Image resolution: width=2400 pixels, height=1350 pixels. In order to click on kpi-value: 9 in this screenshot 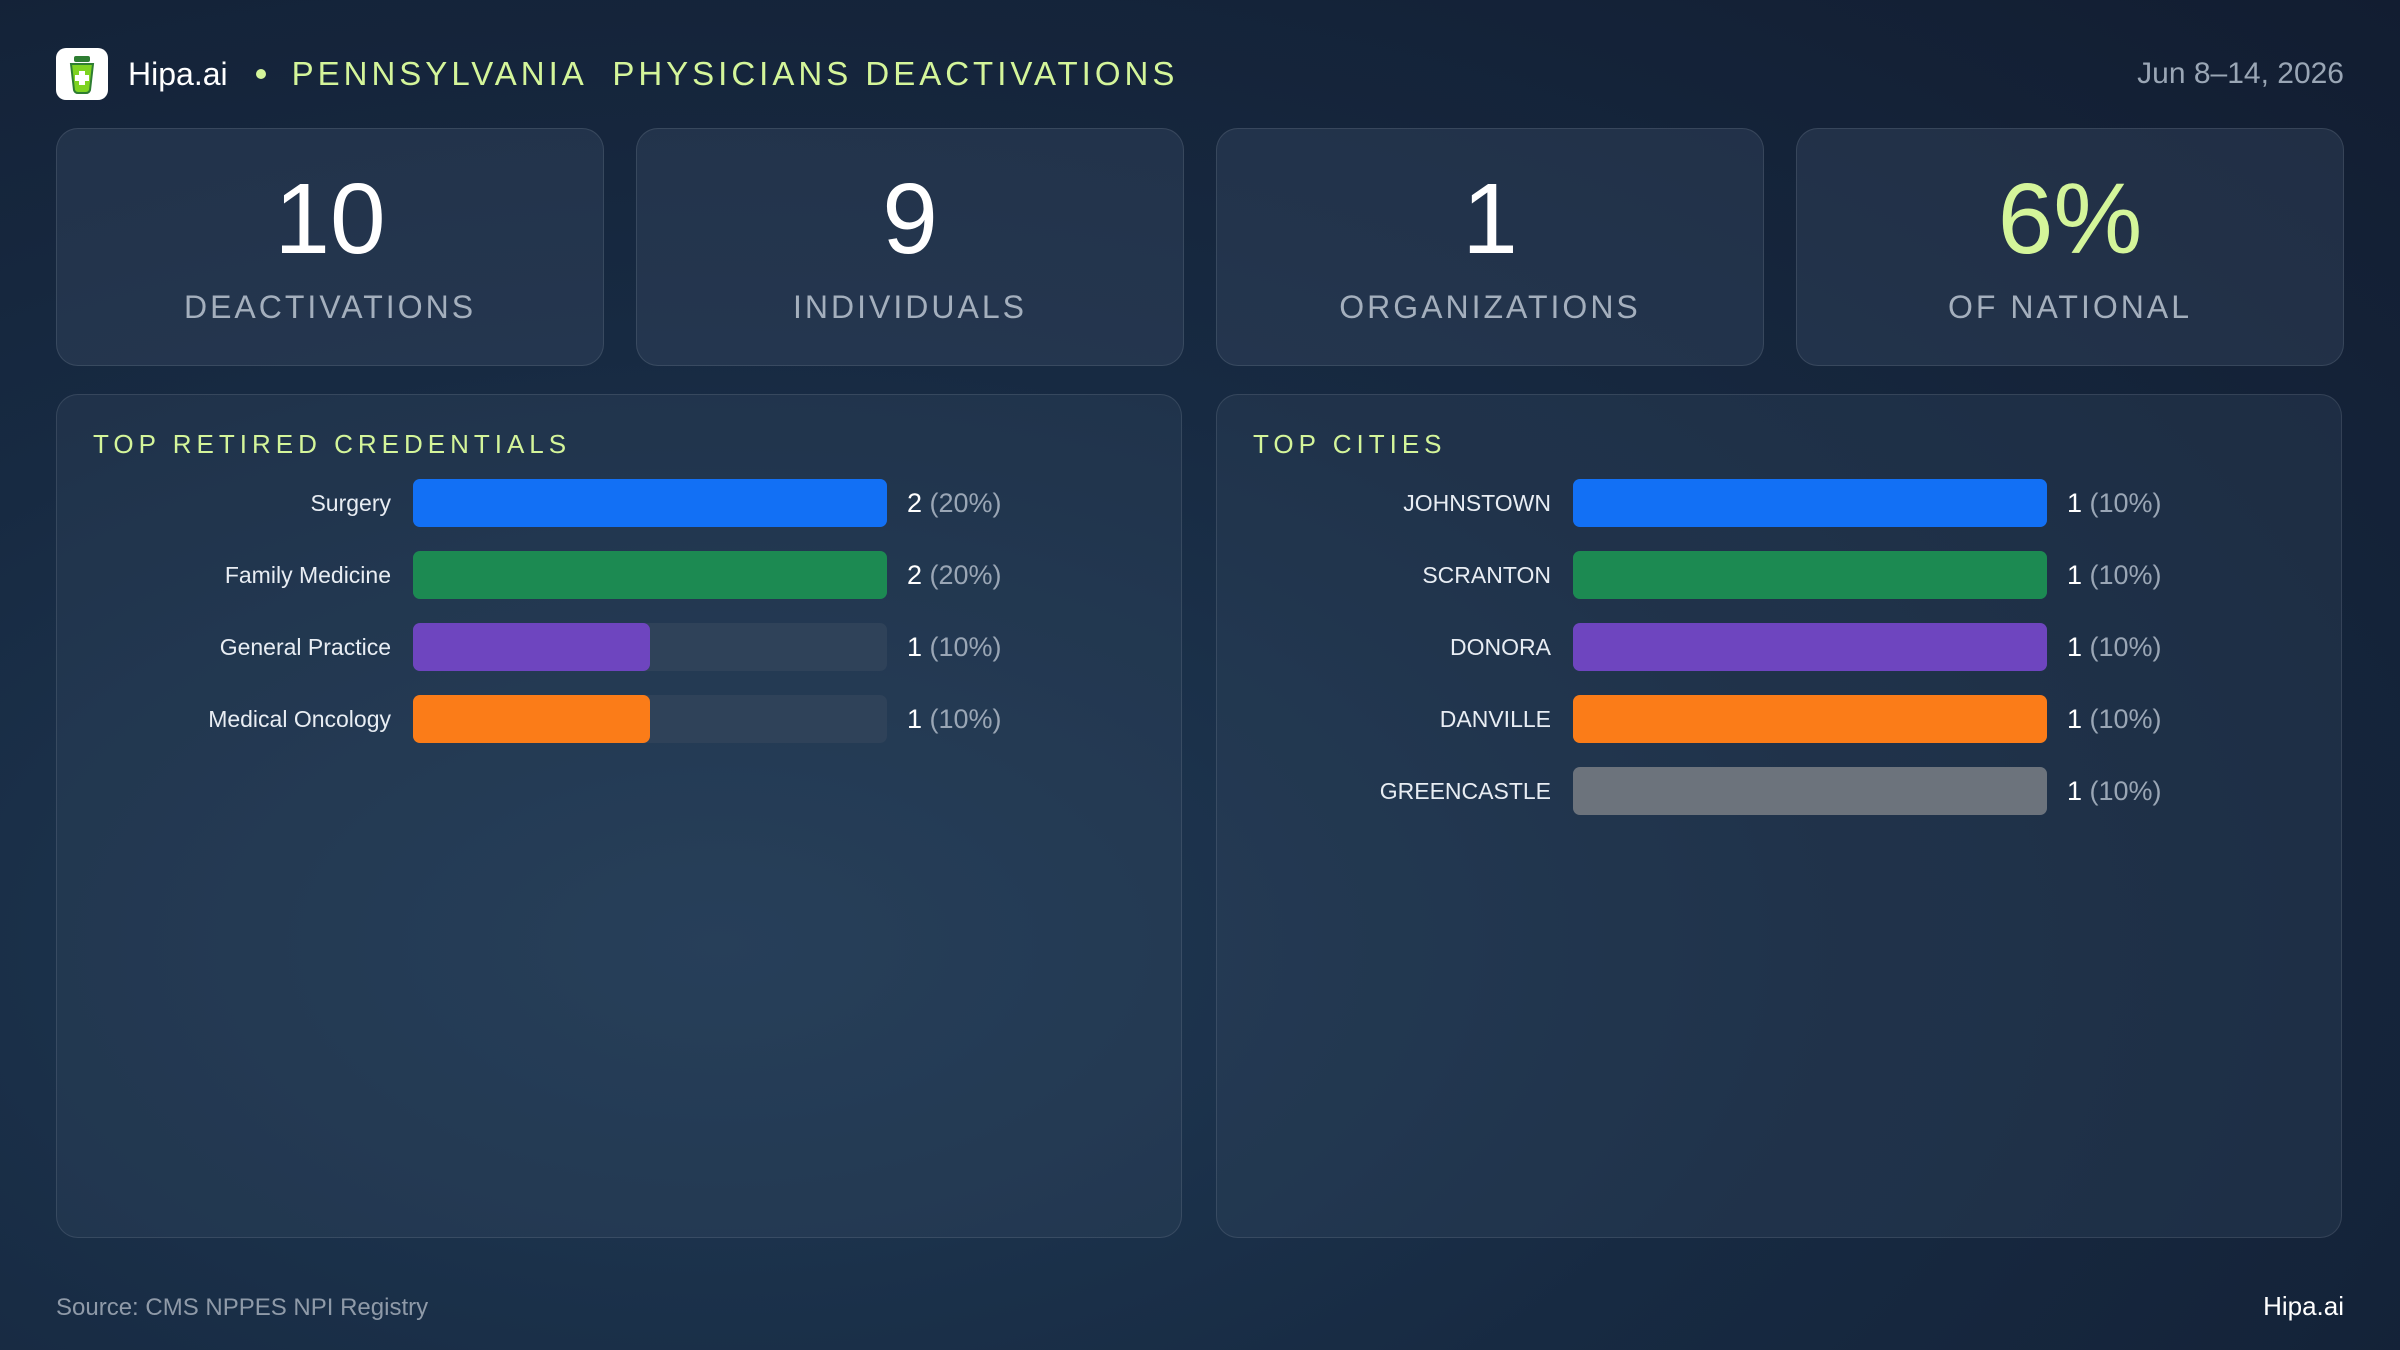, I will do `click(910, 218)`.